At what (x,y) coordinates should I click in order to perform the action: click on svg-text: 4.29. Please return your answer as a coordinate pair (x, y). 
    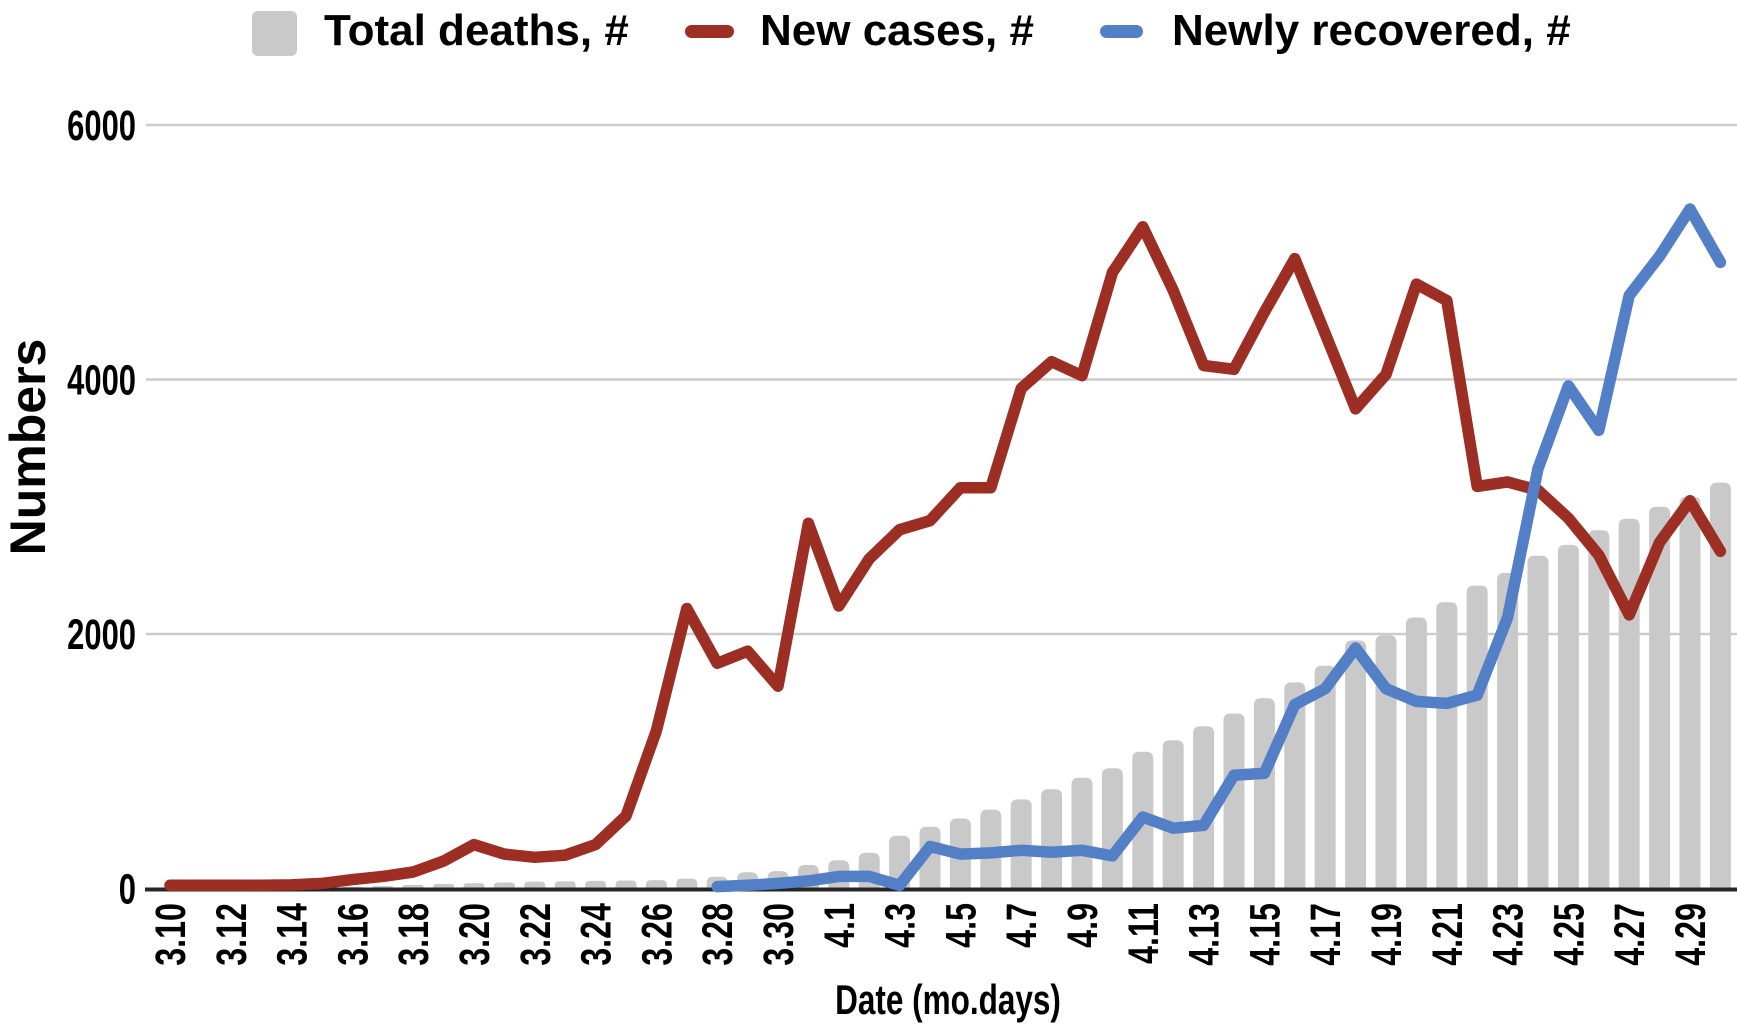
    Looking at the image, I should click on (1692, 934).